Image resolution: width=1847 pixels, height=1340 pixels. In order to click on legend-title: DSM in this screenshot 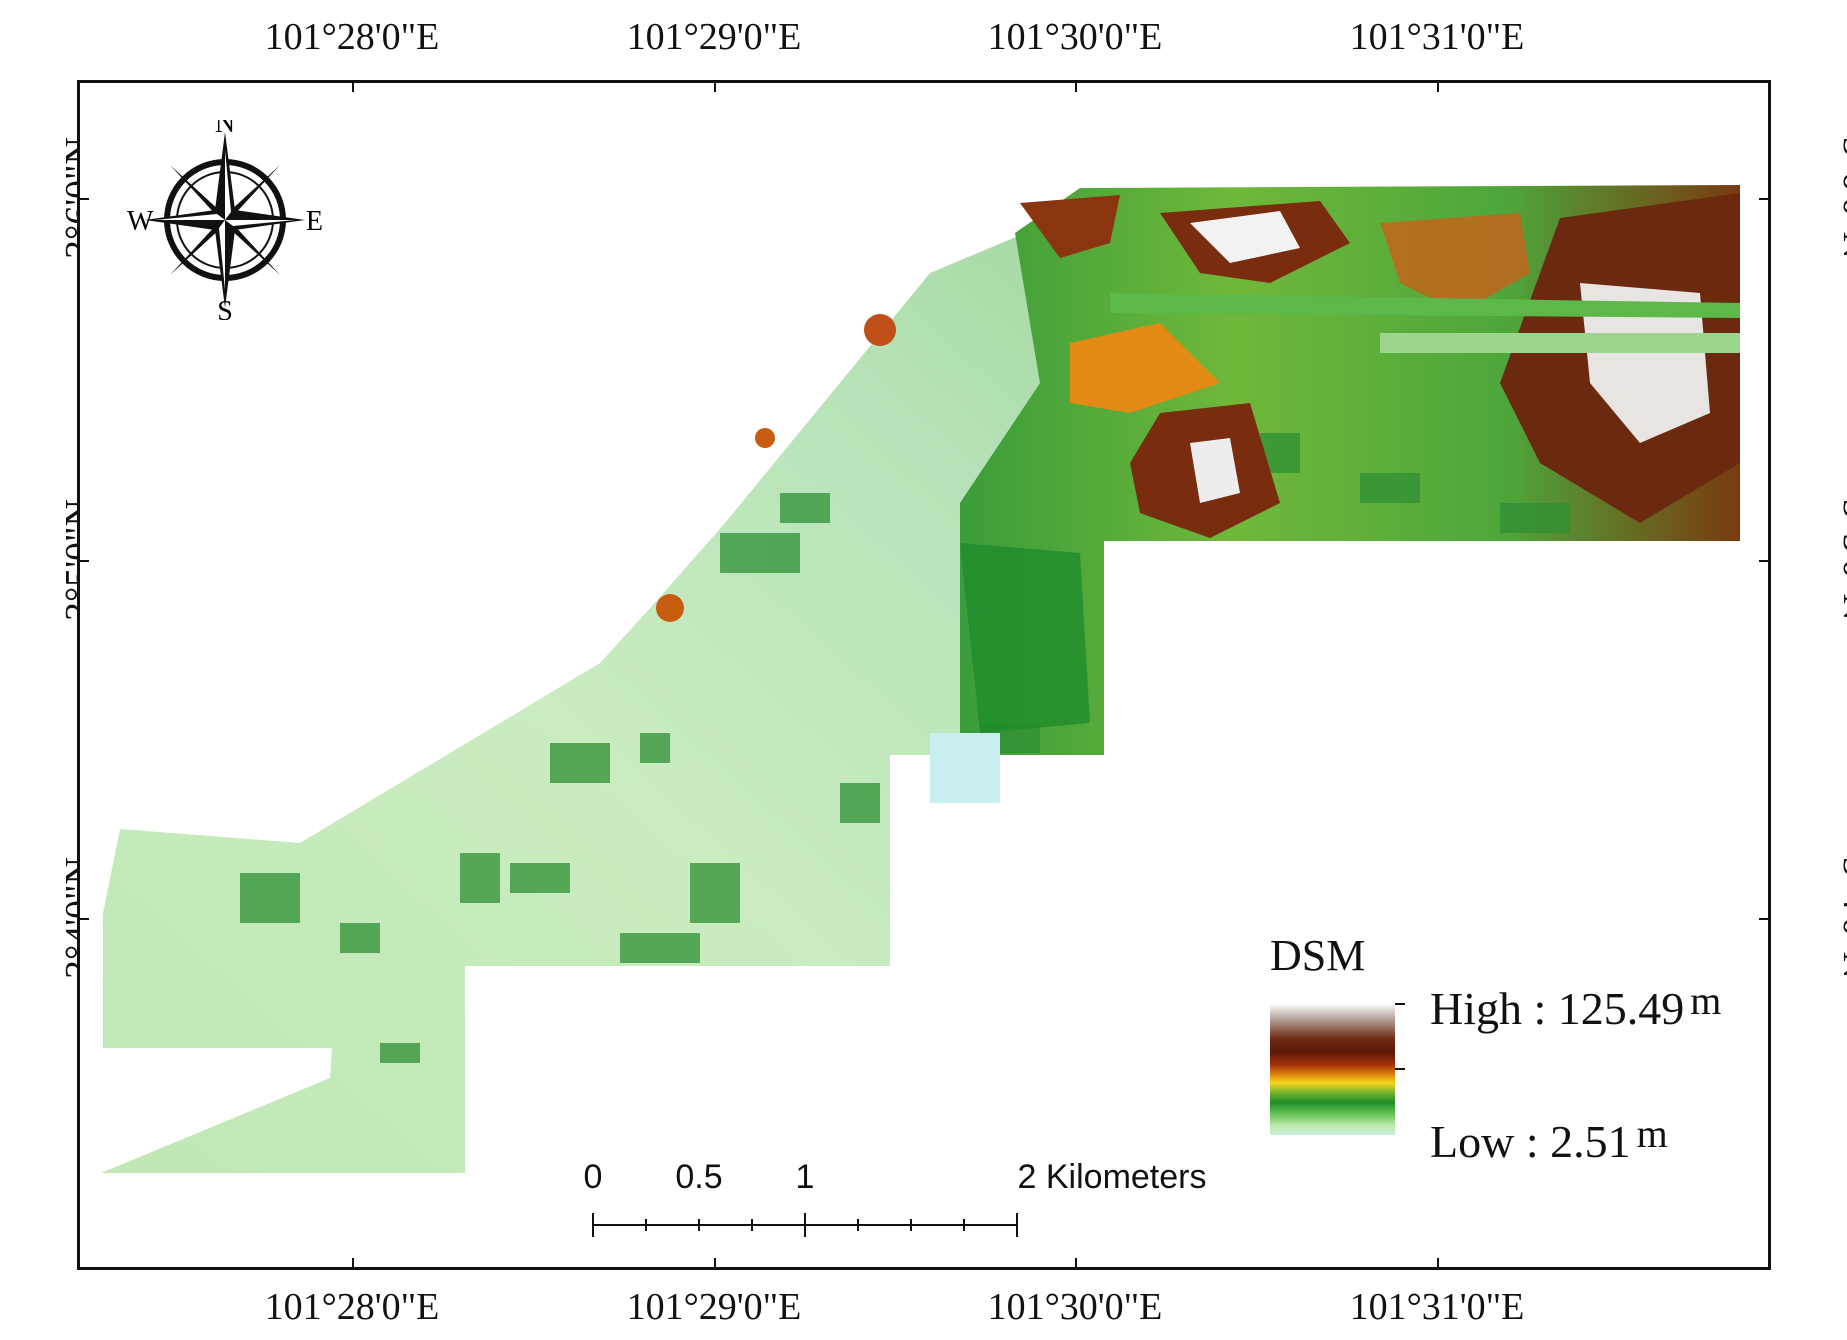, I will do `click(1318, 955)`.